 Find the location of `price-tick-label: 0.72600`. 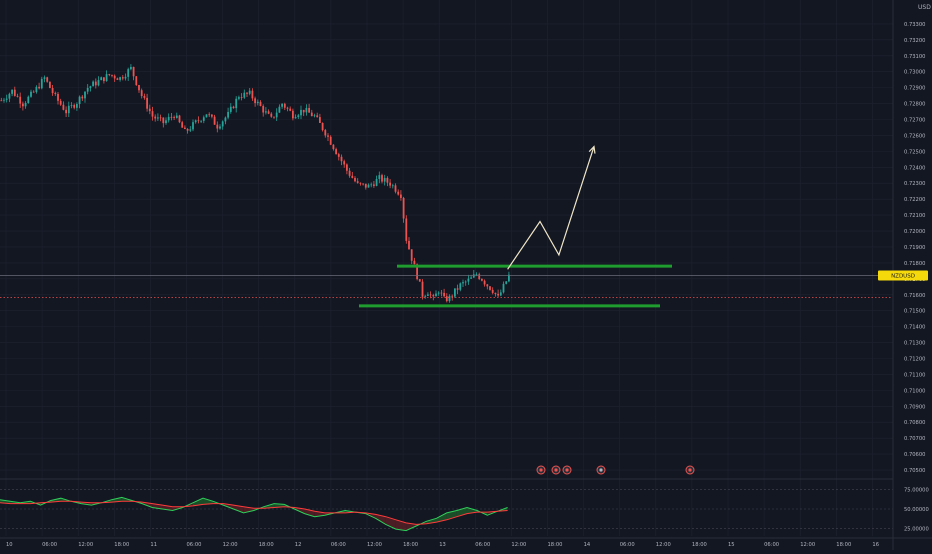

price-tick-label: 0.72600 is located at coordinates (914, 136).